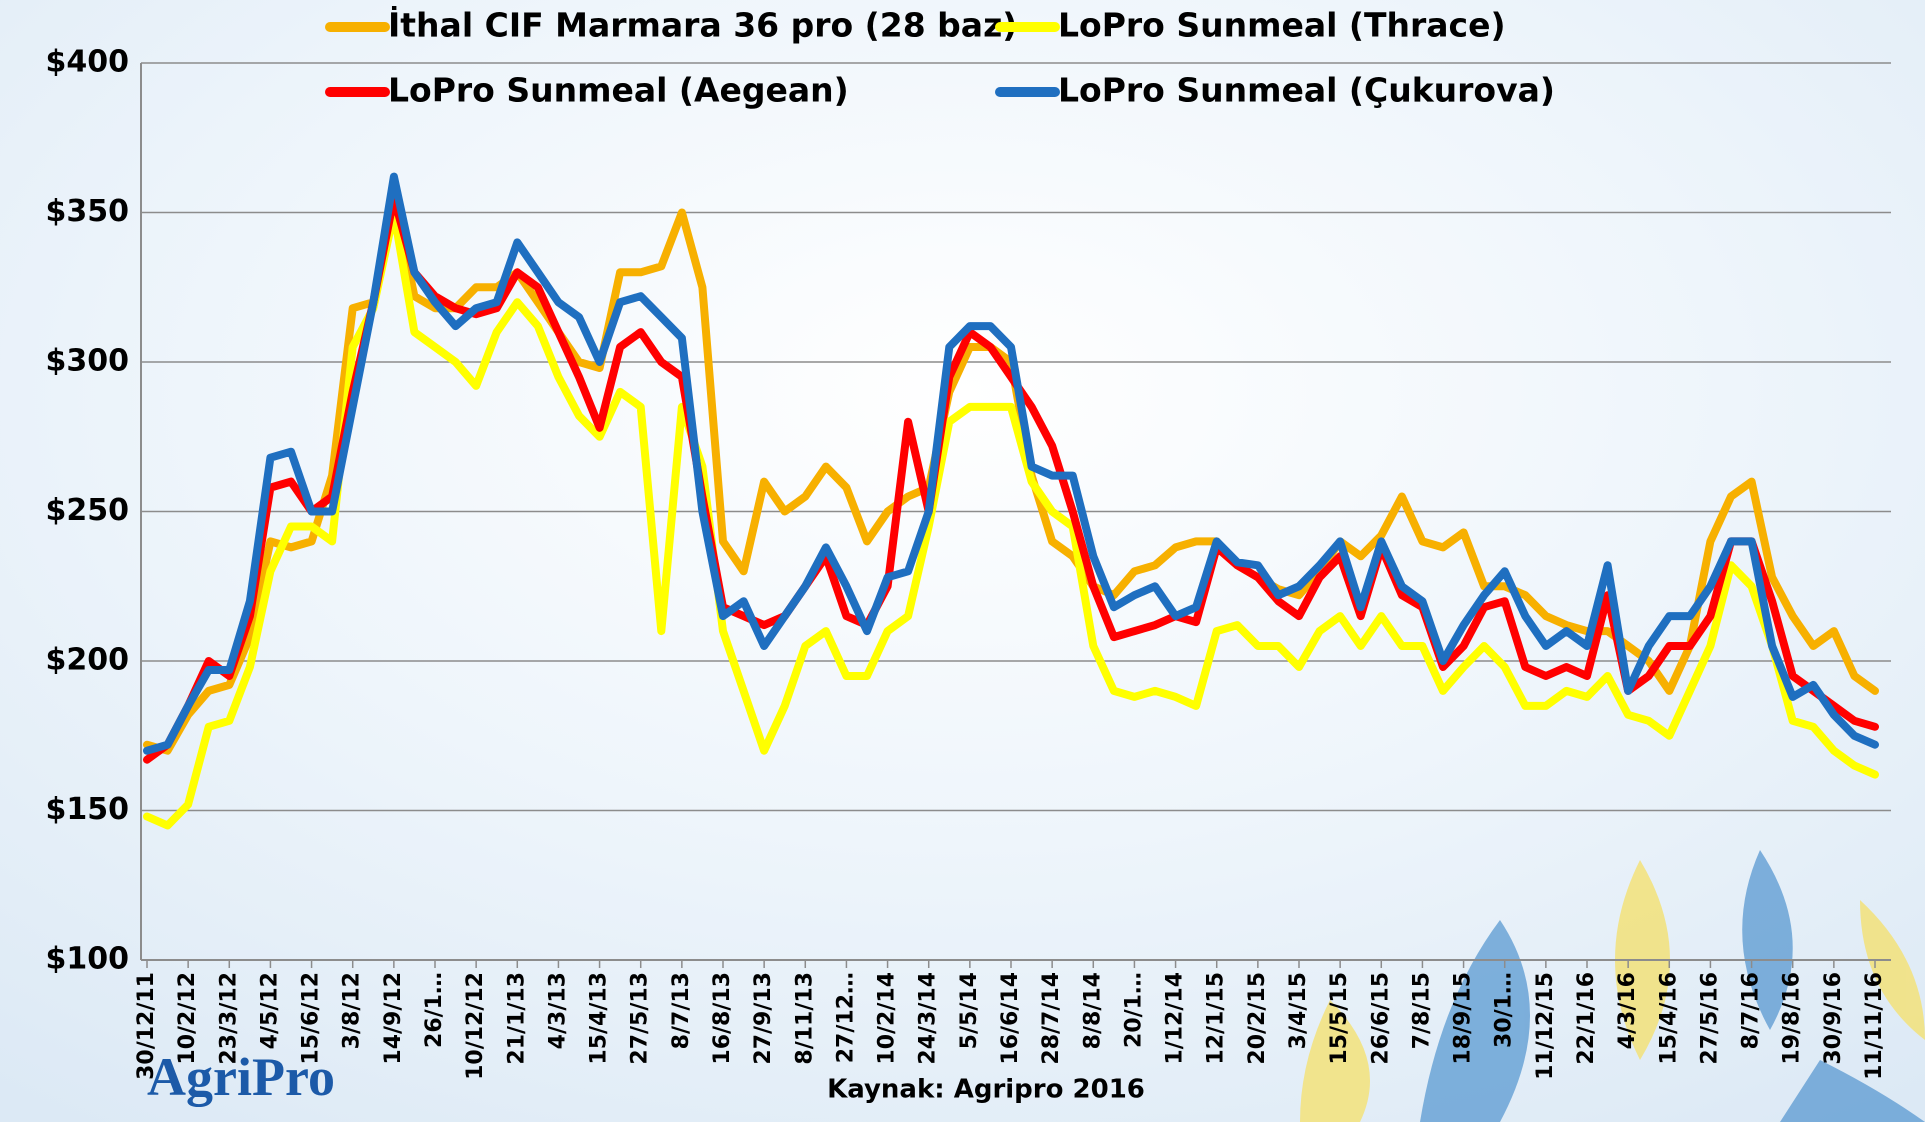 The height and width of the screenshot is (1122, 1925). I want to click on legend-label: LoPro Sunmeal (Aegean), so click(618, 90).